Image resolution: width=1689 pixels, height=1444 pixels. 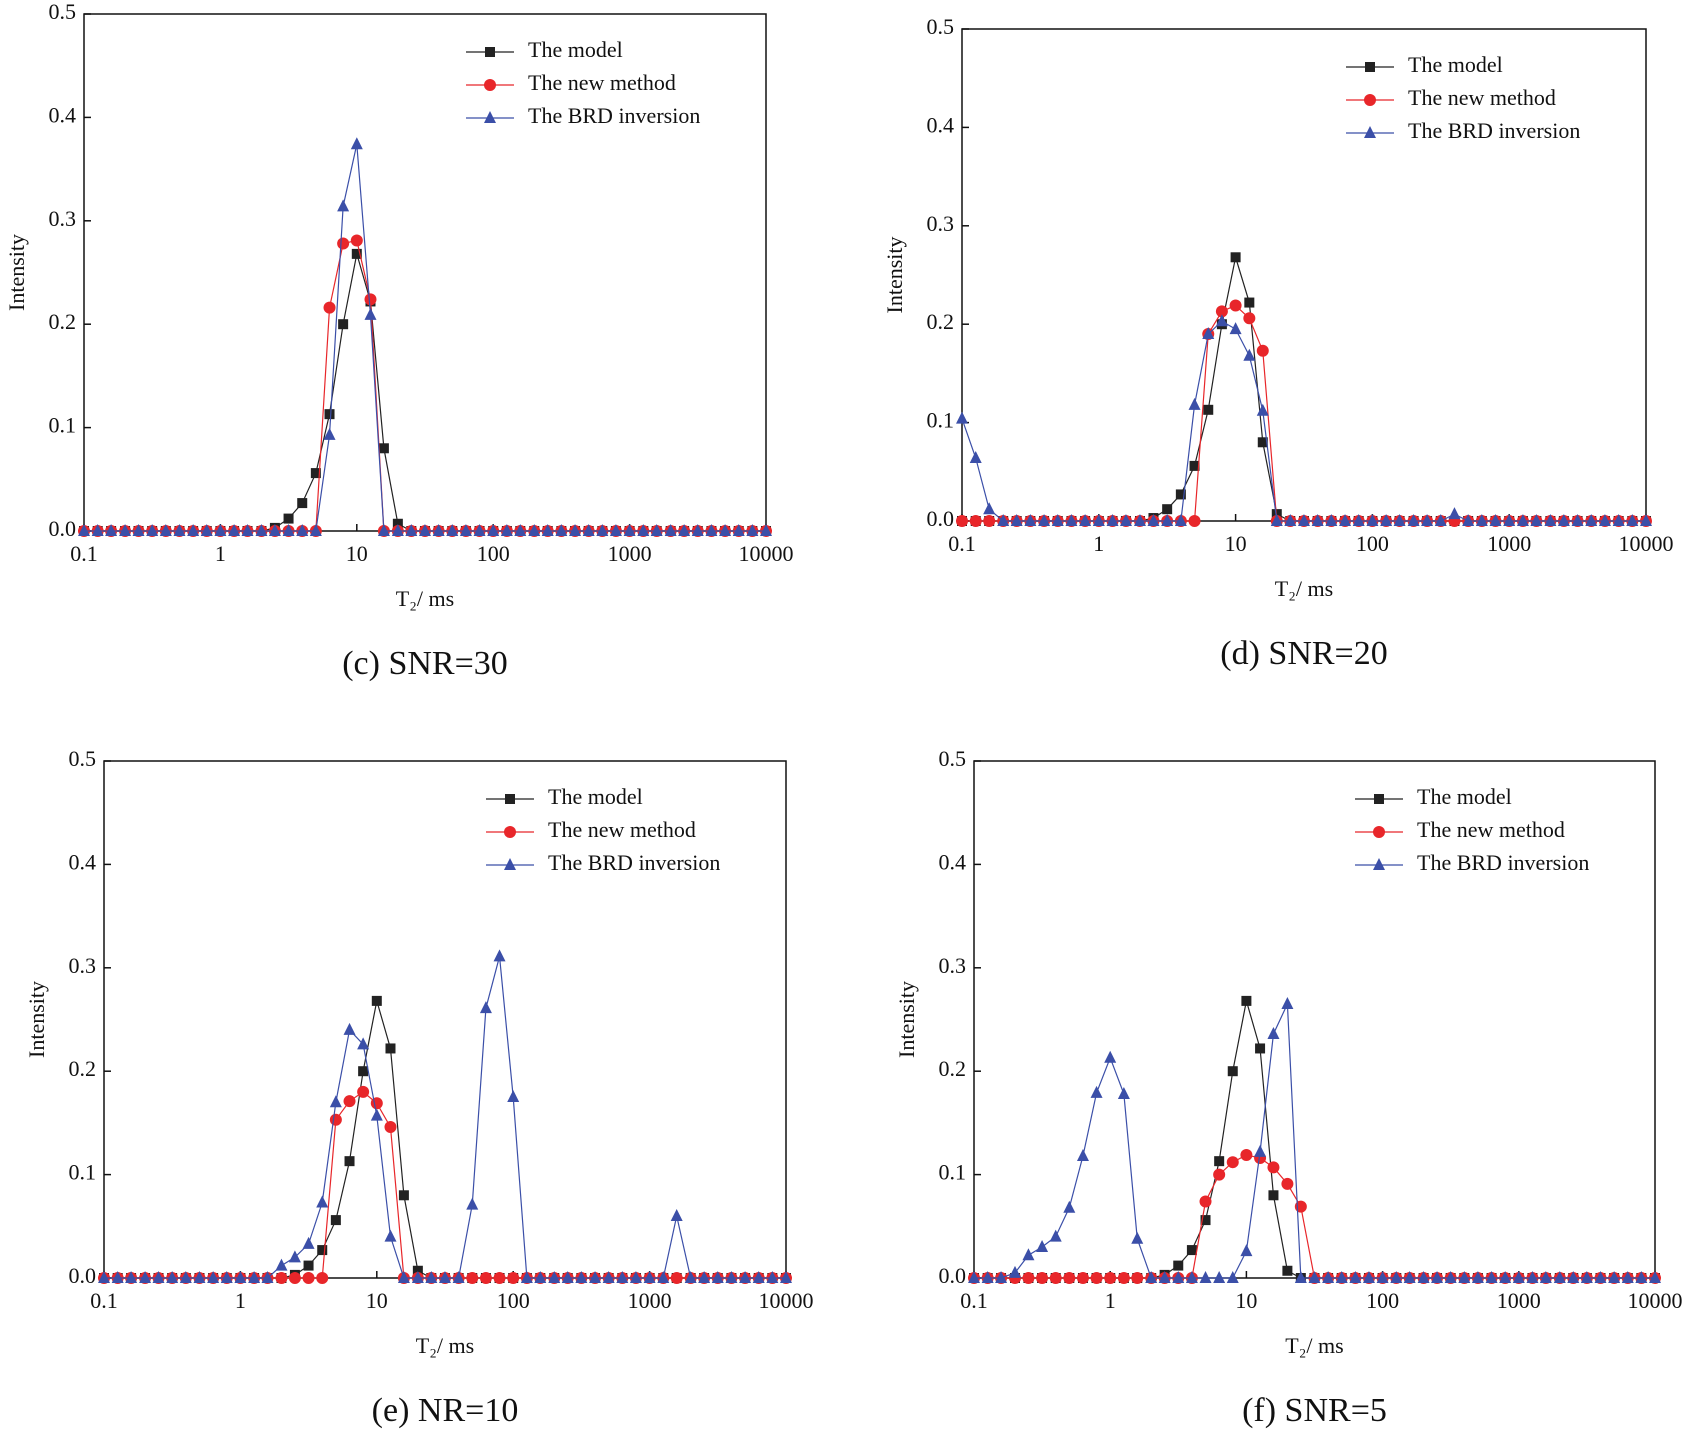 What do you see at coordinates (595, 796) in the screenshot?
I see `legend-label: The model` at bounding box center [595, 796].